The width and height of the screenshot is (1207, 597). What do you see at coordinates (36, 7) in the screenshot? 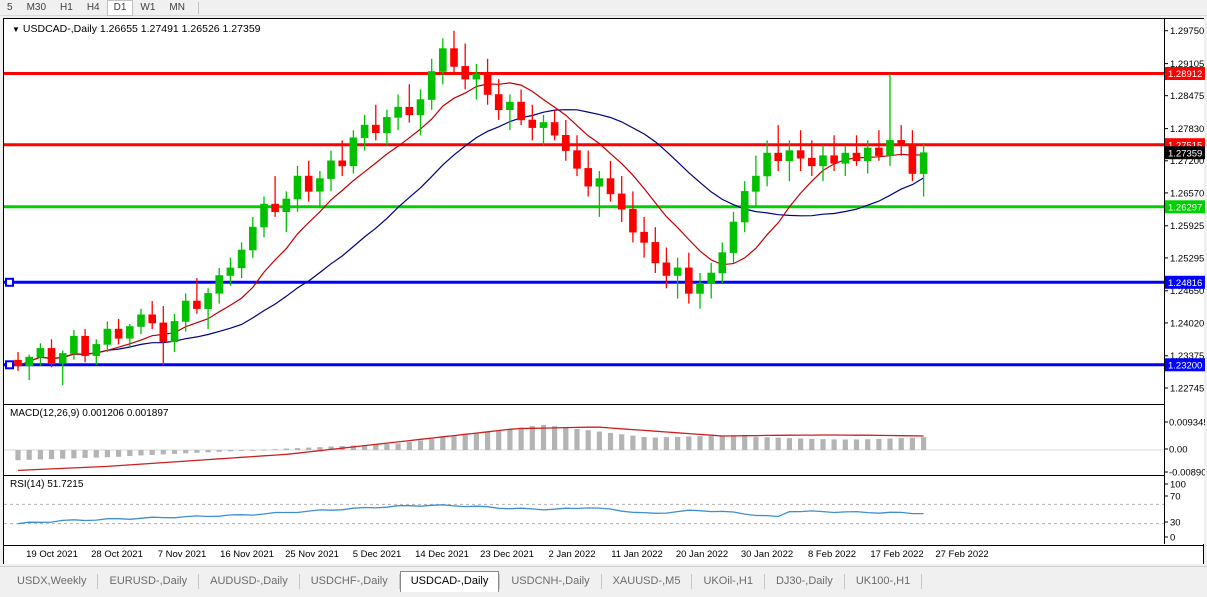
I see `timeframe-button-m30: M30` at bounding box center [36, 7].